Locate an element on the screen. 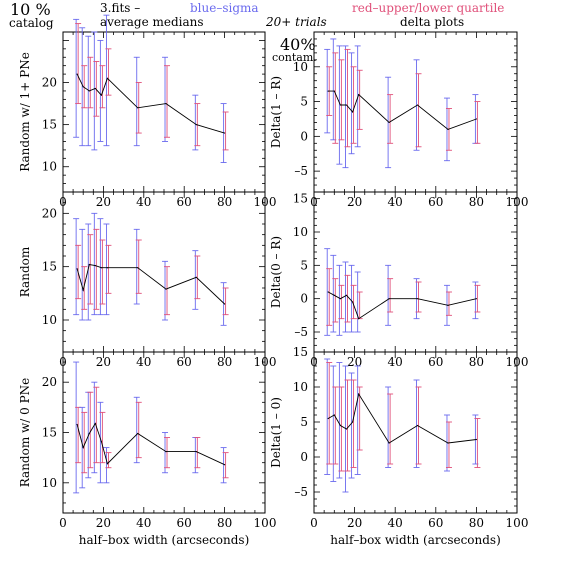 This screenshot has height=574, width=574. x-tick-label: 0 is located at coordinates (63, 523).